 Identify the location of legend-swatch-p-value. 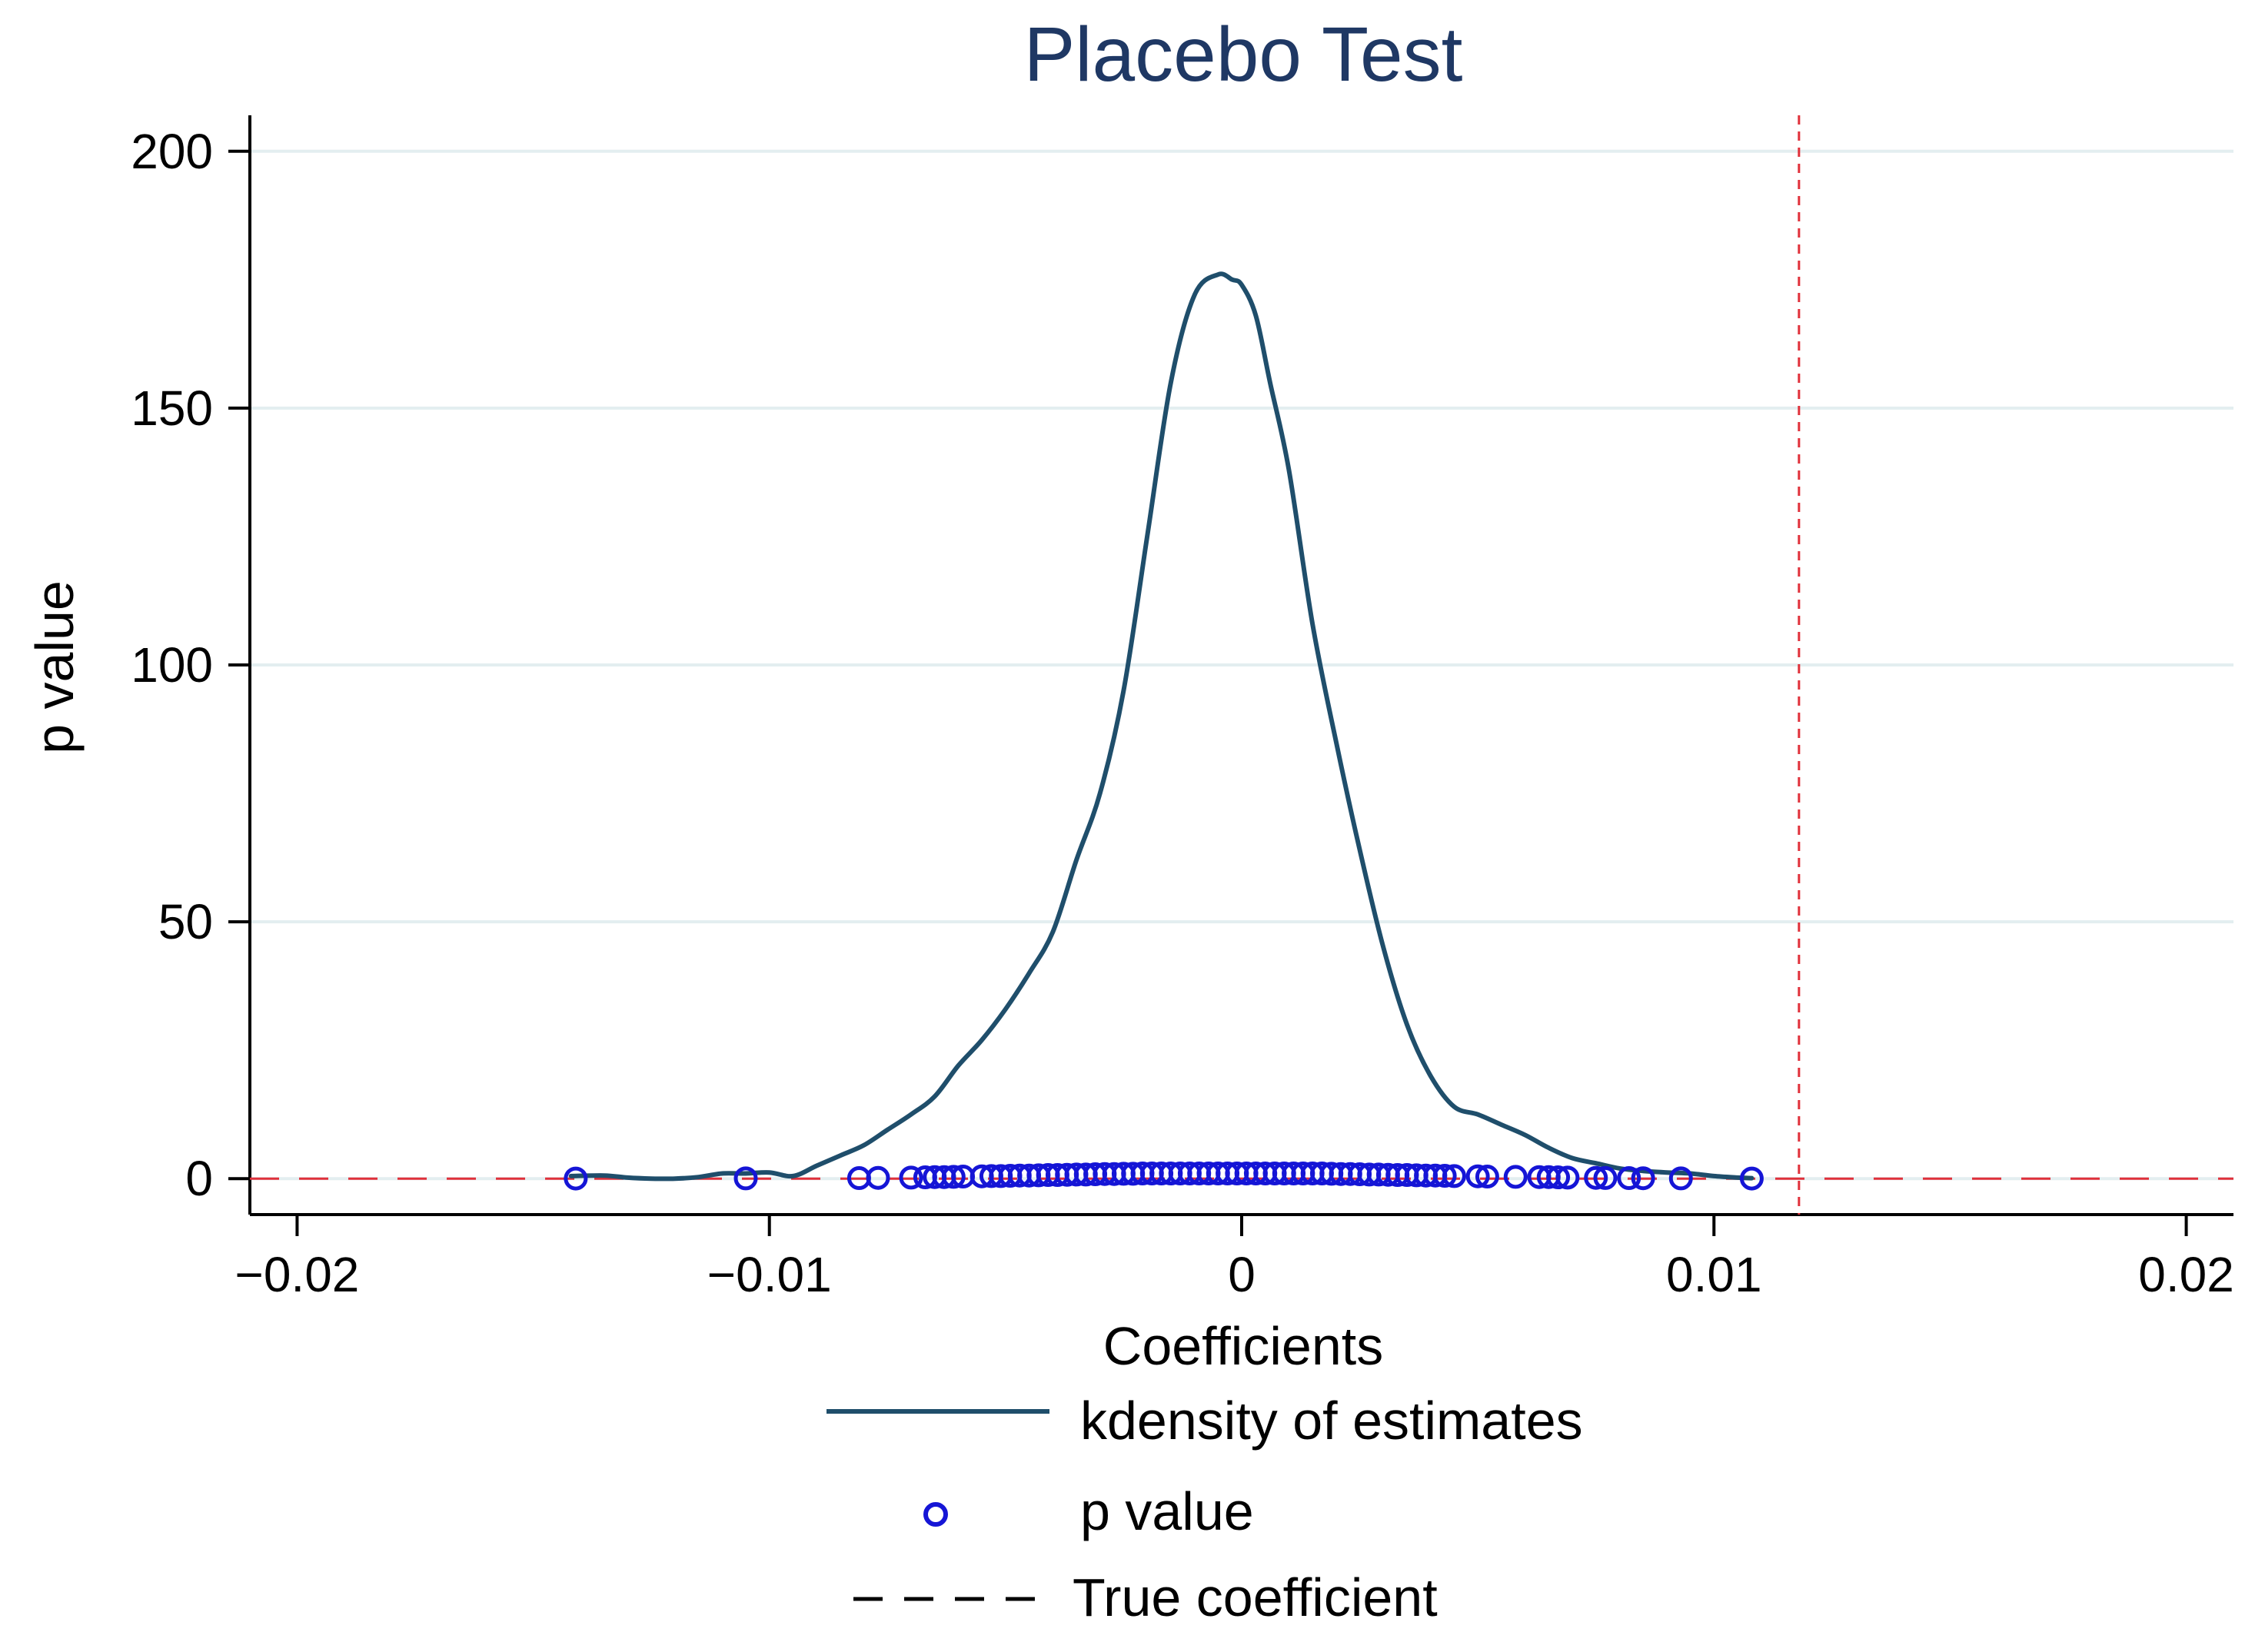
(936, 1514).